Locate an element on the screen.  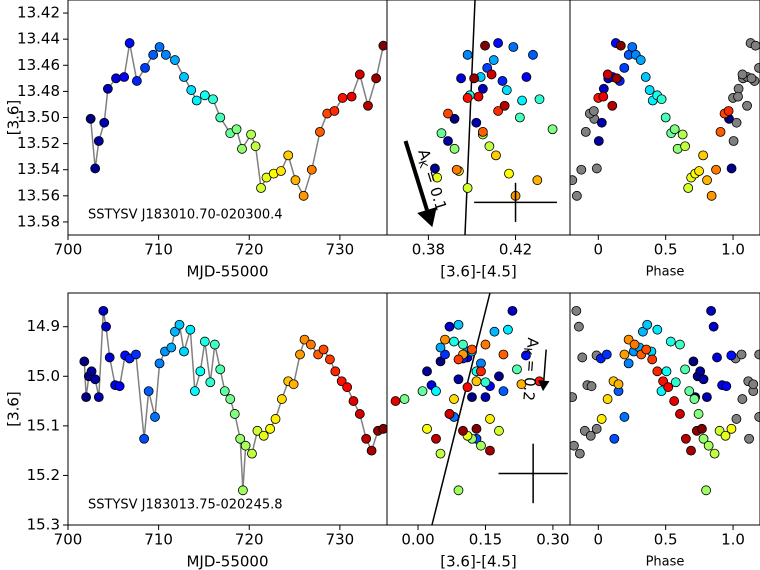
reddening-line is located at coordinates (470, 117).